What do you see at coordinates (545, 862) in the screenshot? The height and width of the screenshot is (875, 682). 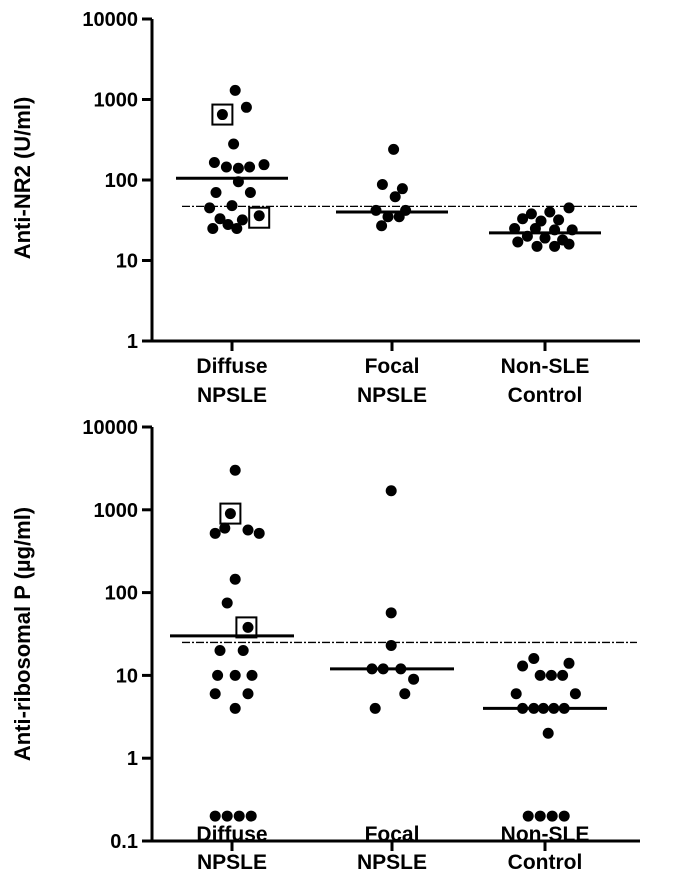 I see `x-category-label: Control` at bounding box center [545, 862].